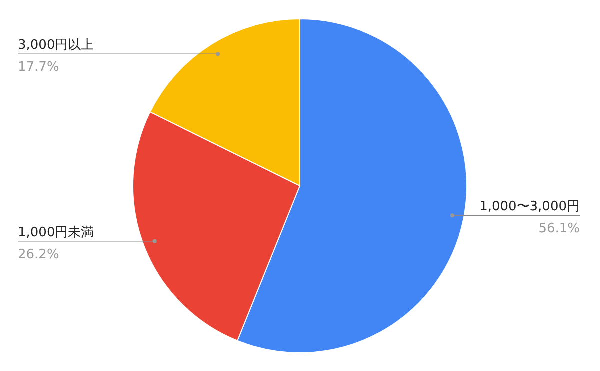  I want to click on slice-label: 1,000円未満, so click(56, 232).